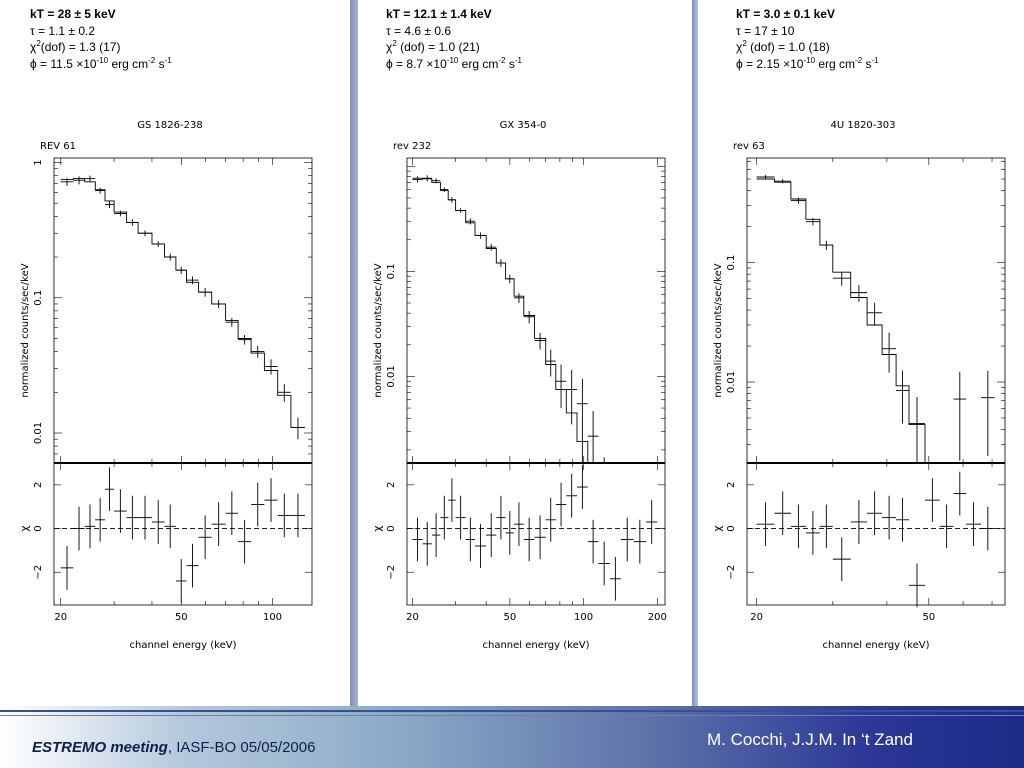 This screenshot has width=1024, height=768. Describe the element at coordinates (535, 645) in the screenshot. I see `x-axis-title: channel energy (keV)` at that location.